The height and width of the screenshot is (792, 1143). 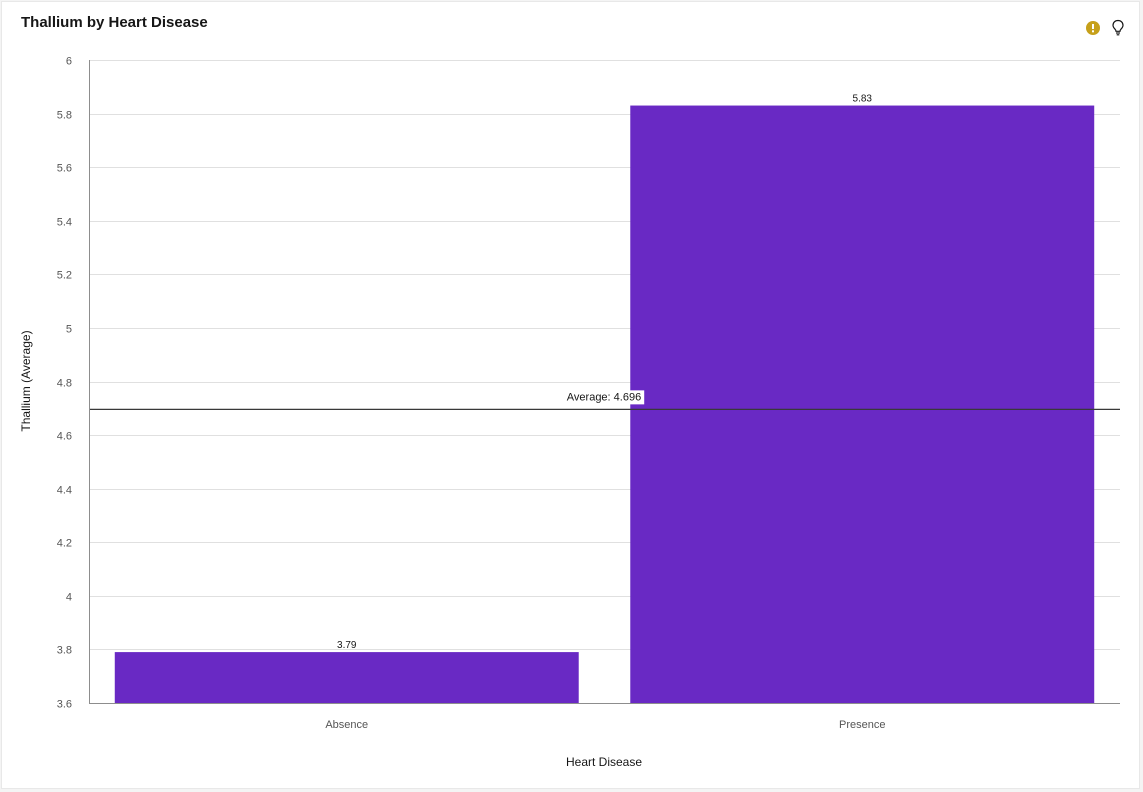 I want to click on x-tick-label: Presence, so click(x=862, y=725).